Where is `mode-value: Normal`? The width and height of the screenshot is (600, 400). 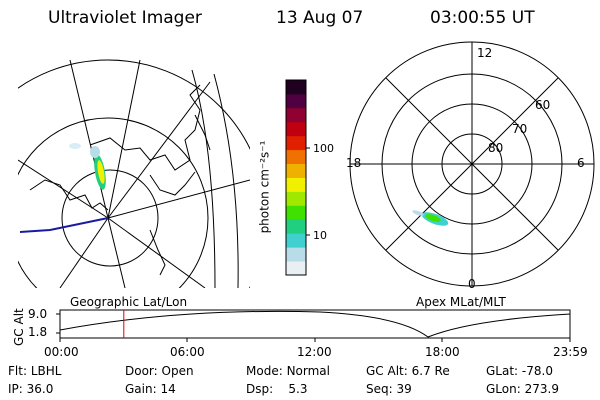
mode-value: Normal is located at coordinates (308, 371).